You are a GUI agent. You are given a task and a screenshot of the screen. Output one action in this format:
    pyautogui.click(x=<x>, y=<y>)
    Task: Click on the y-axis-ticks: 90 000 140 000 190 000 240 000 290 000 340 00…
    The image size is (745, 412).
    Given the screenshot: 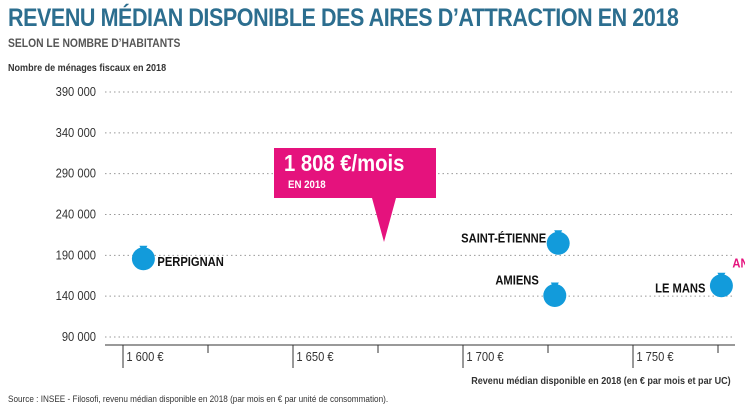 What is the action you would take?
    pyautogui.click(x=76, y=214)
    